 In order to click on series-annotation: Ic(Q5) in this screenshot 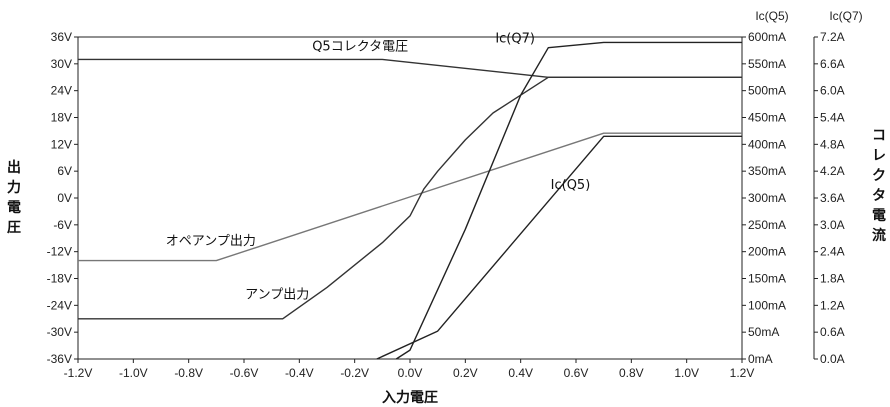, I will do `click(571, 185)`.